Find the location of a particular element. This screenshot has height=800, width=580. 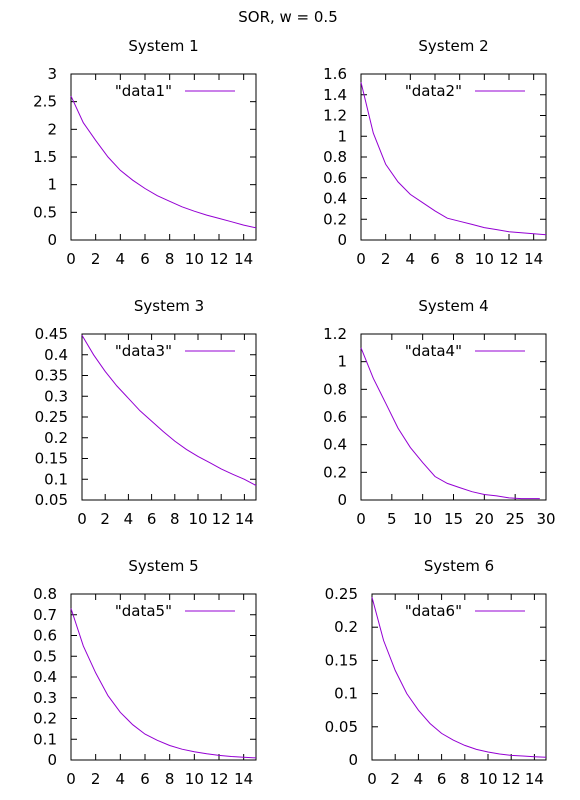

chart-title: System 3 is located at coordinates (169, 306).